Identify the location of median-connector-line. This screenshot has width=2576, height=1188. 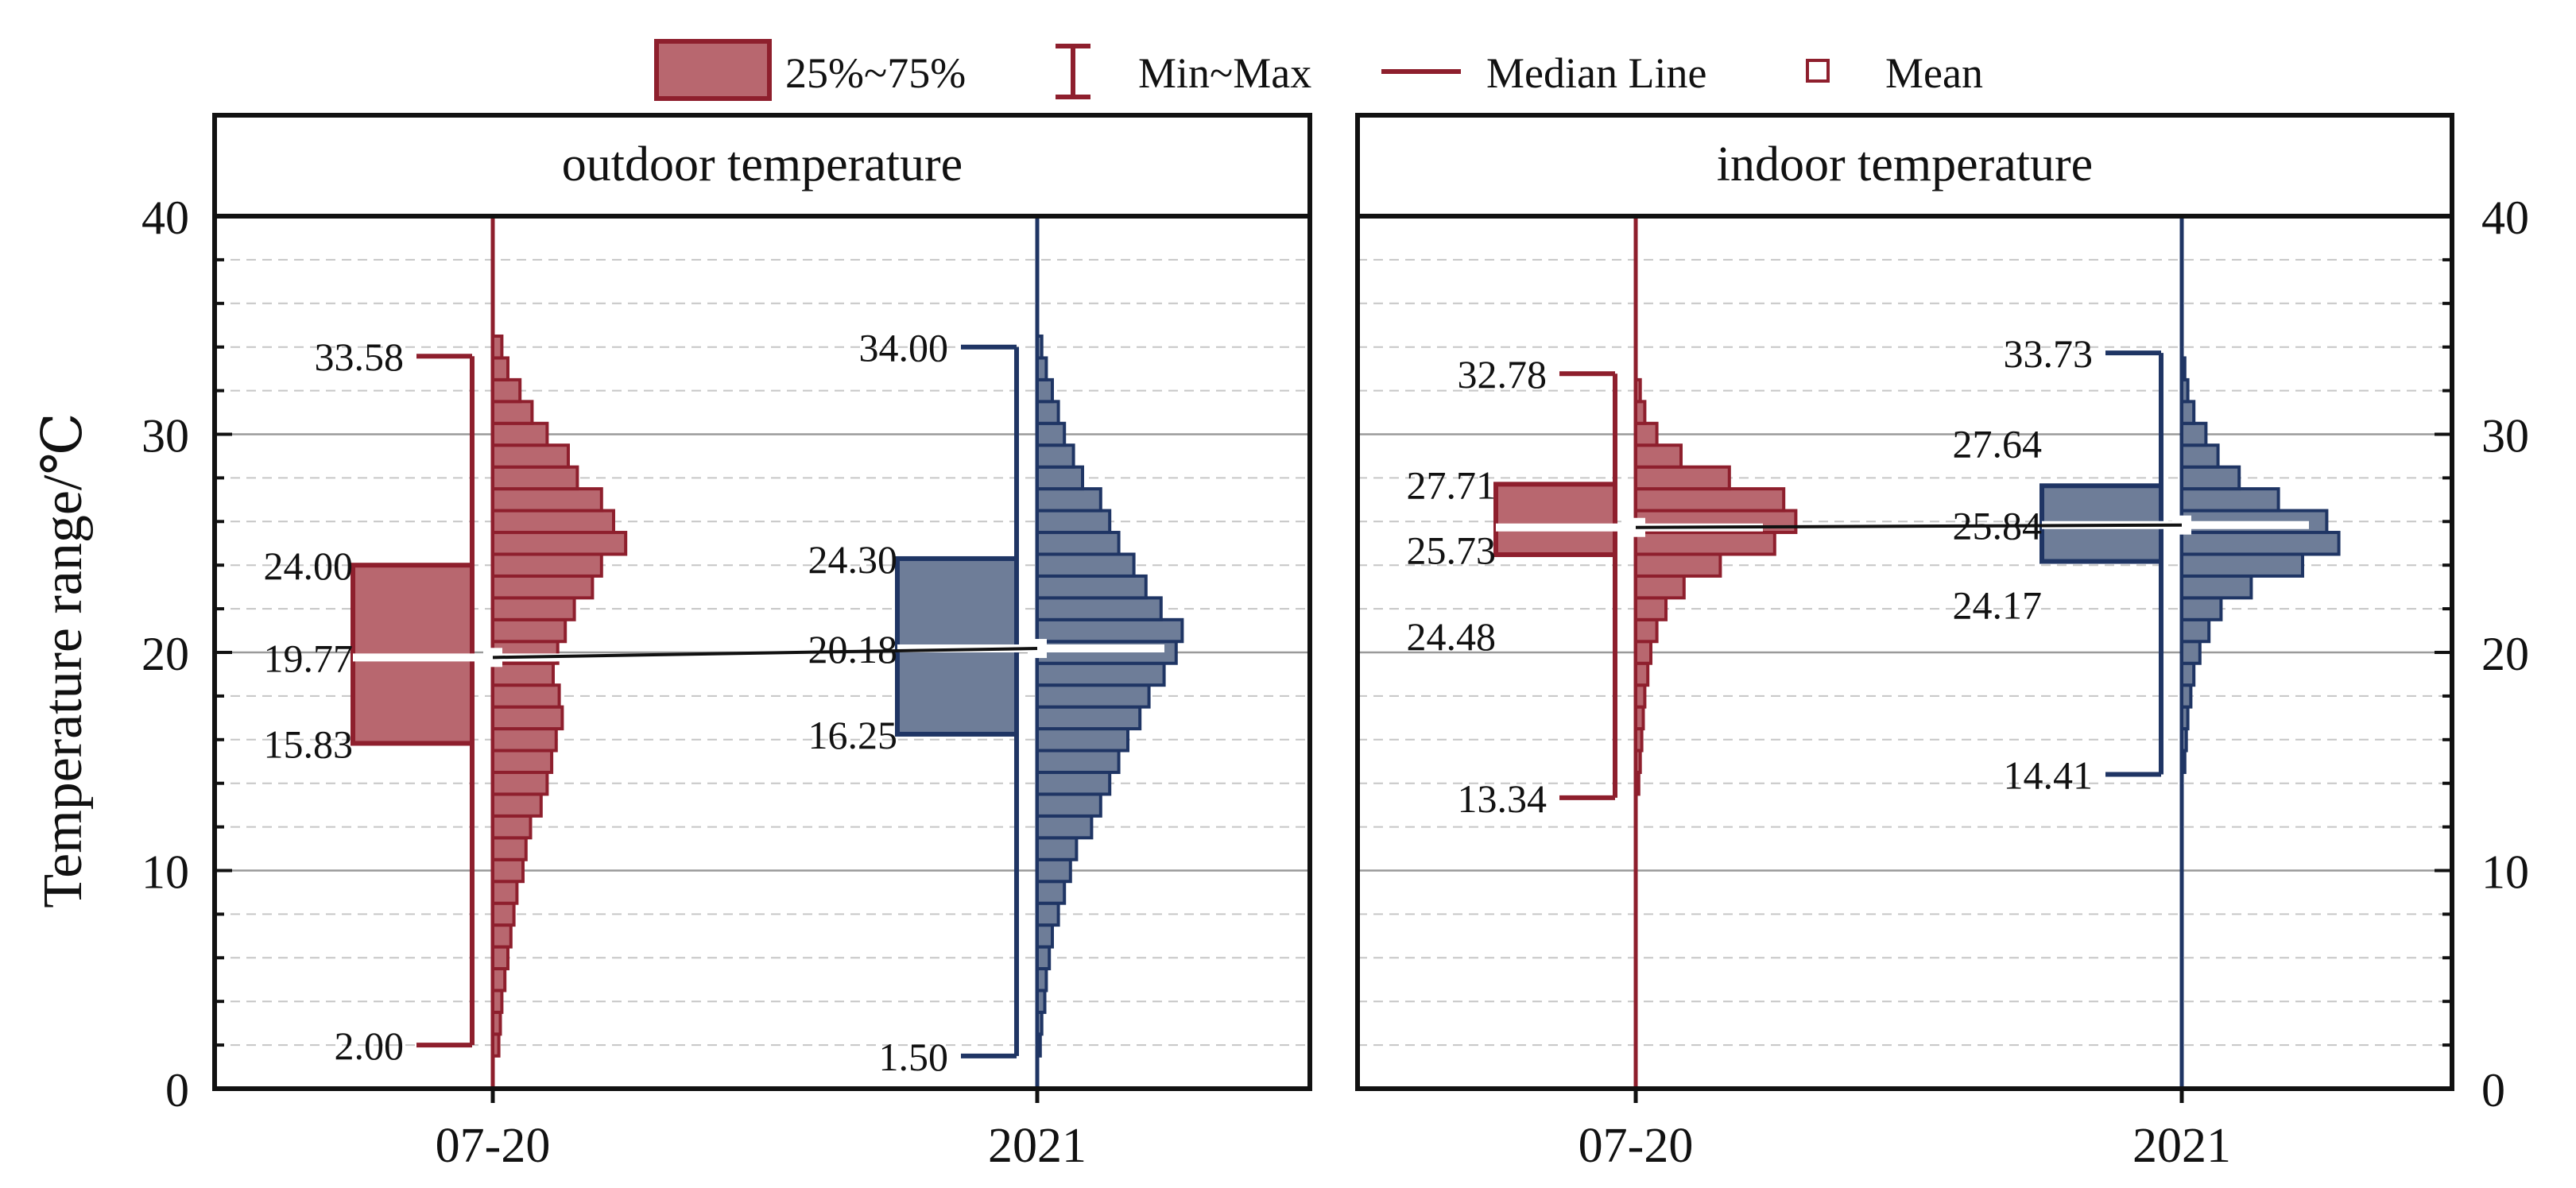
(765, 653).